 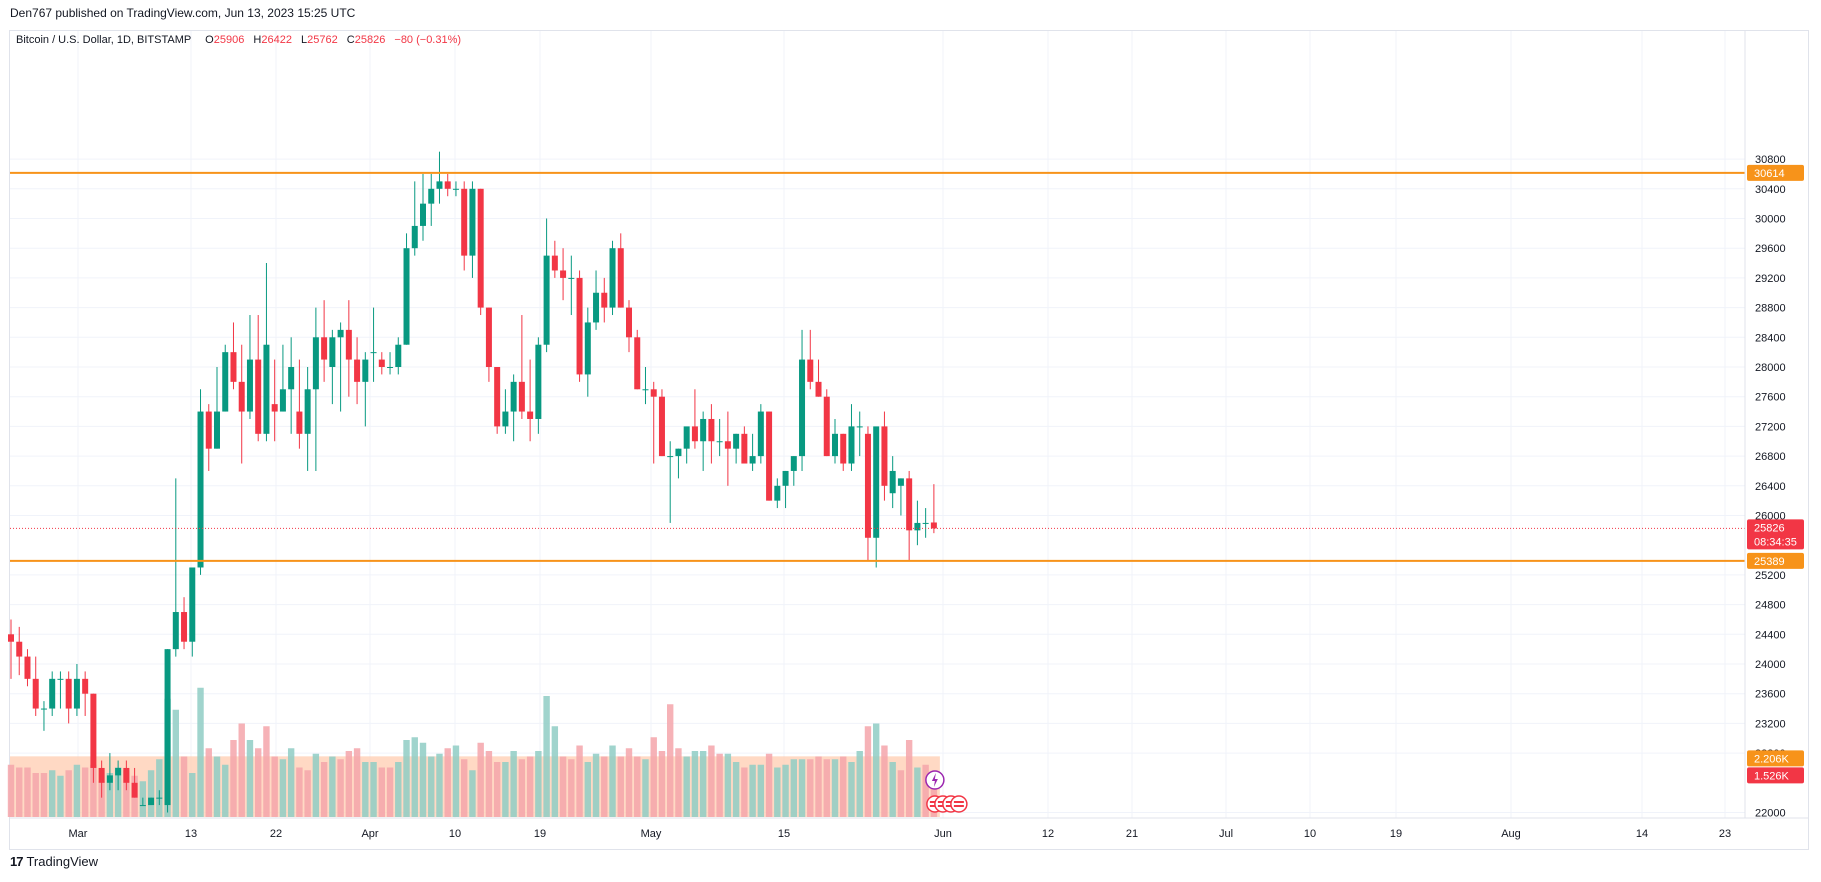 What do you see at coordinates (1772, 759) in the screenshot?
I see `volume-ma-badge-text: 2.206K` at bounding box center [1772, 759].